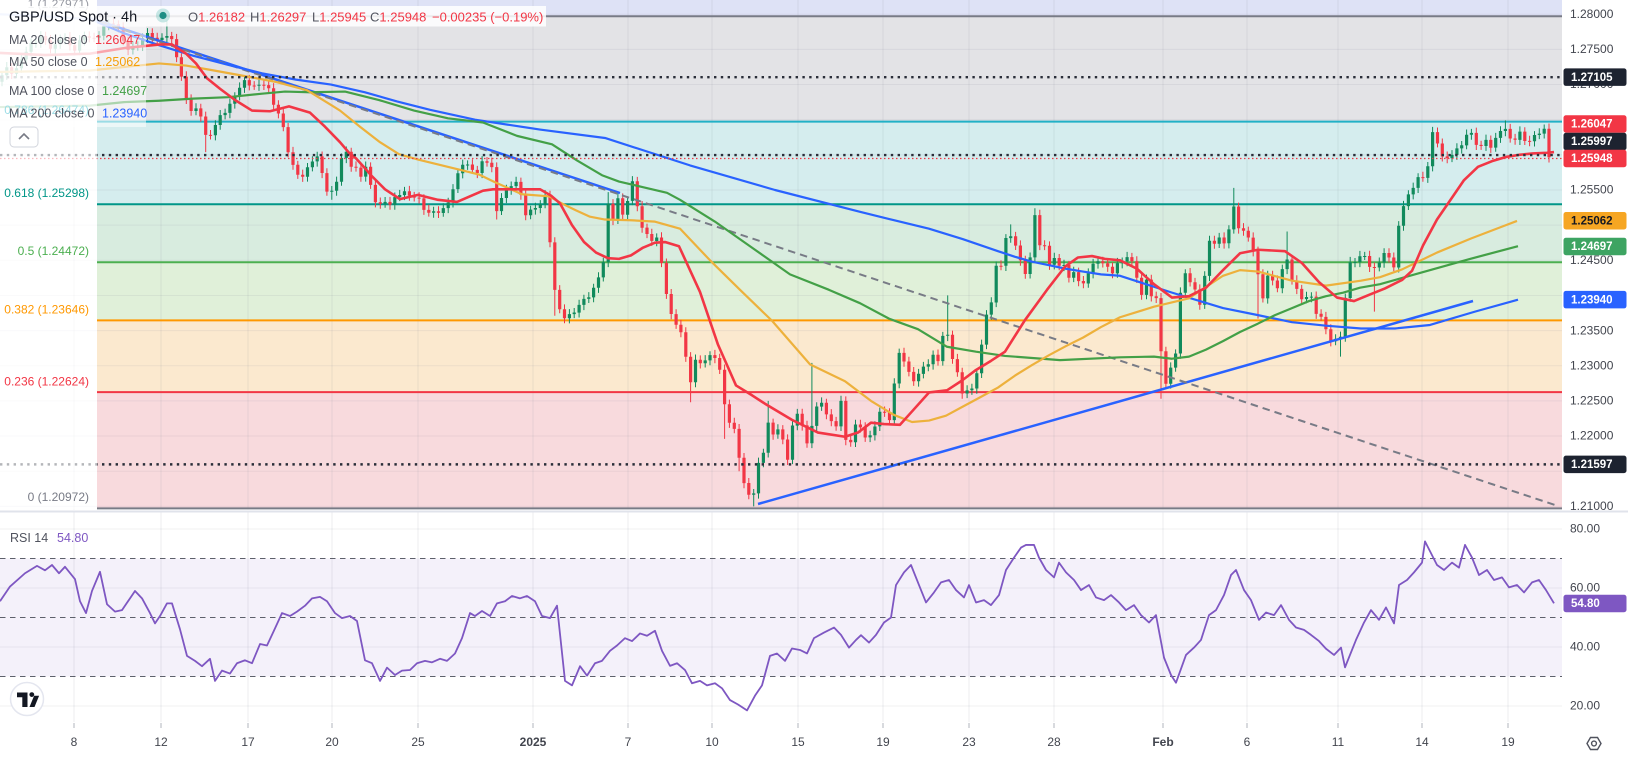  Describe the element at coordinates (248, 742) in the screenshot. I see `svg-text: 17` at that location.